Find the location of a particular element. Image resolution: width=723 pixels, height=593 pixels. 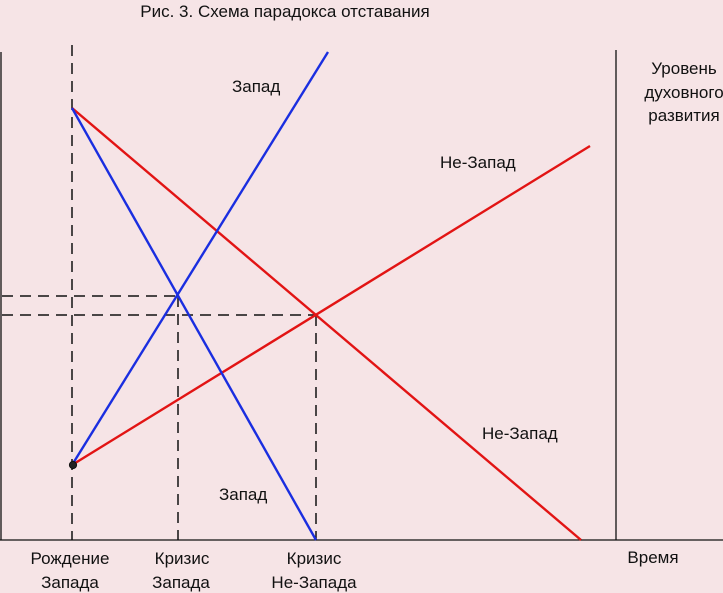

milestone-birth-west-line-1: Рождение is located at coordinates (70, 558).